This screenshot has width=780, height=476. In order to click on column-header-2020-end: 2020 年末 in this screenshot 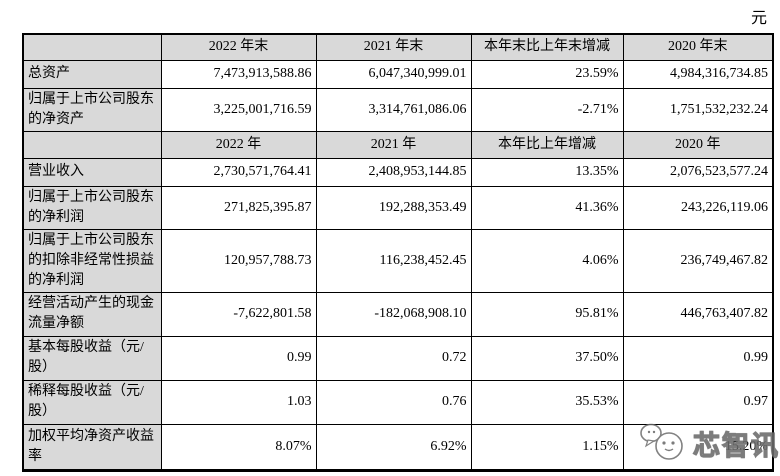, I will do `click(698, 47)`.